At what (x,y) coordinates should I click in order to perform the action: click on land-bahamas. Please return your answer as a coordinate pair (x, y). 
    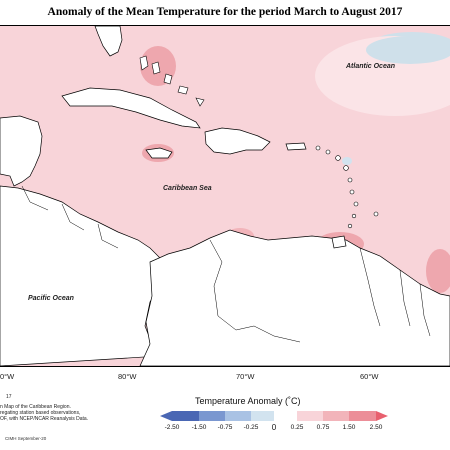
    Looking at the image, I should click on (172, 81).